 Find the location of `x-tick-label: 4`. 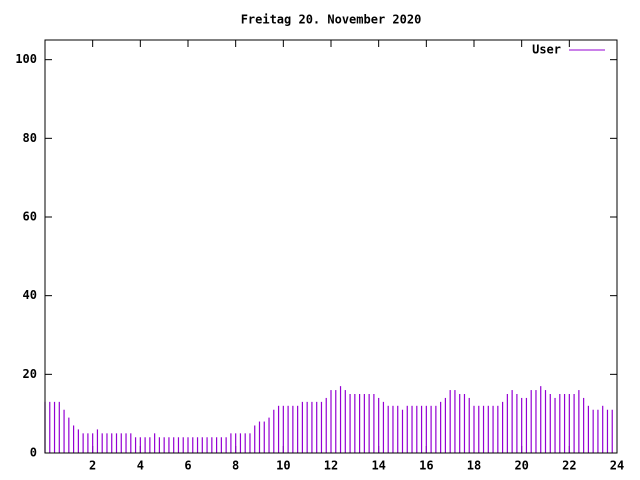

x-tick-label: 4 is located at coordinates (140, 466).